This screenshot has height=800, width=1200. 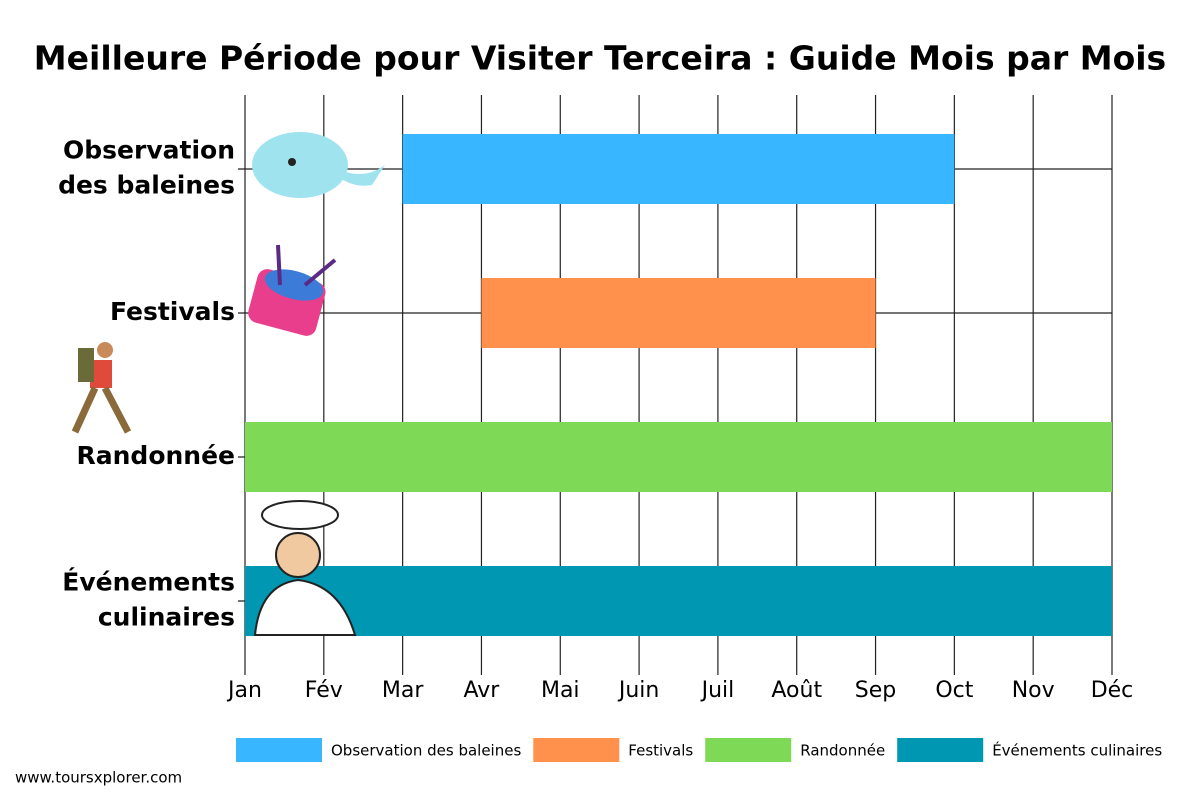 What do you see at coordinates (796, 690) in the screenshot?
I see `x-tick-label: Août` at bounding box center [796, 690].